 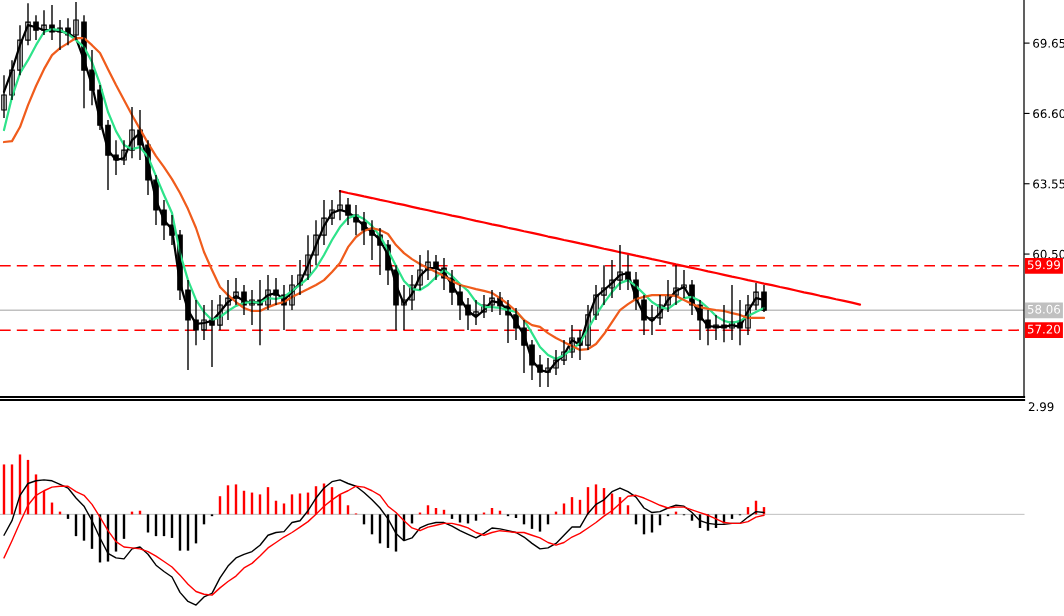 I want to click on text: 2.99, so click(x=1041, y=407).